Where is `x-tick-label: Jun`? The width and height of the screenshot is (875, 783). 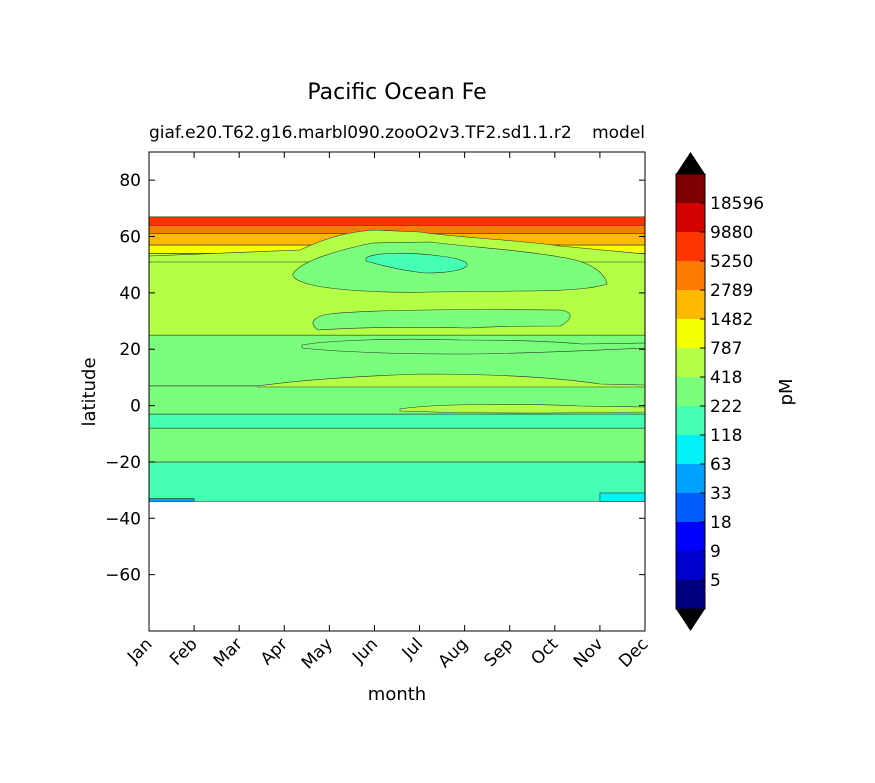 x-tick-label: Jun is located at coordinates (365, 651).